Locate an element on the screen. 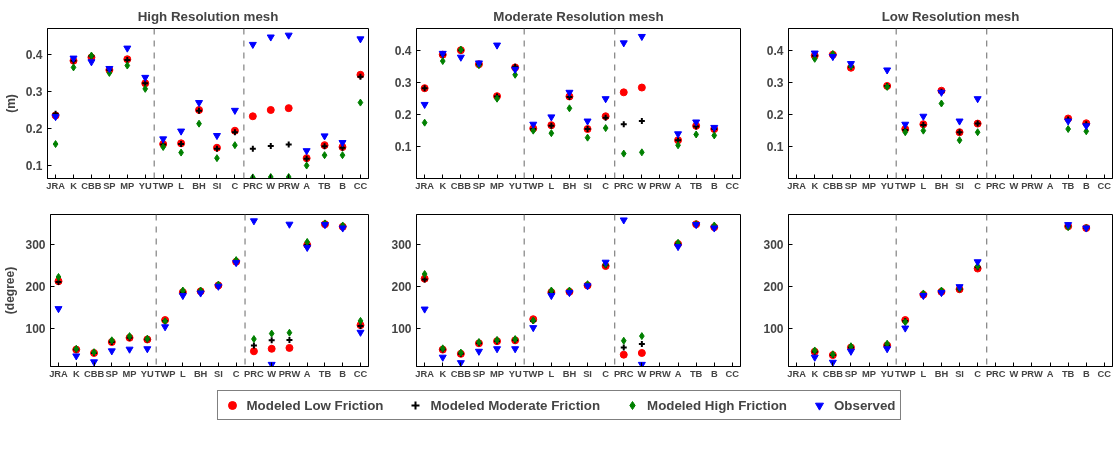 This screenshot has width=1117, height=457. legend-label: Modeled Moderate Friction is located at coordinates (515, 405).